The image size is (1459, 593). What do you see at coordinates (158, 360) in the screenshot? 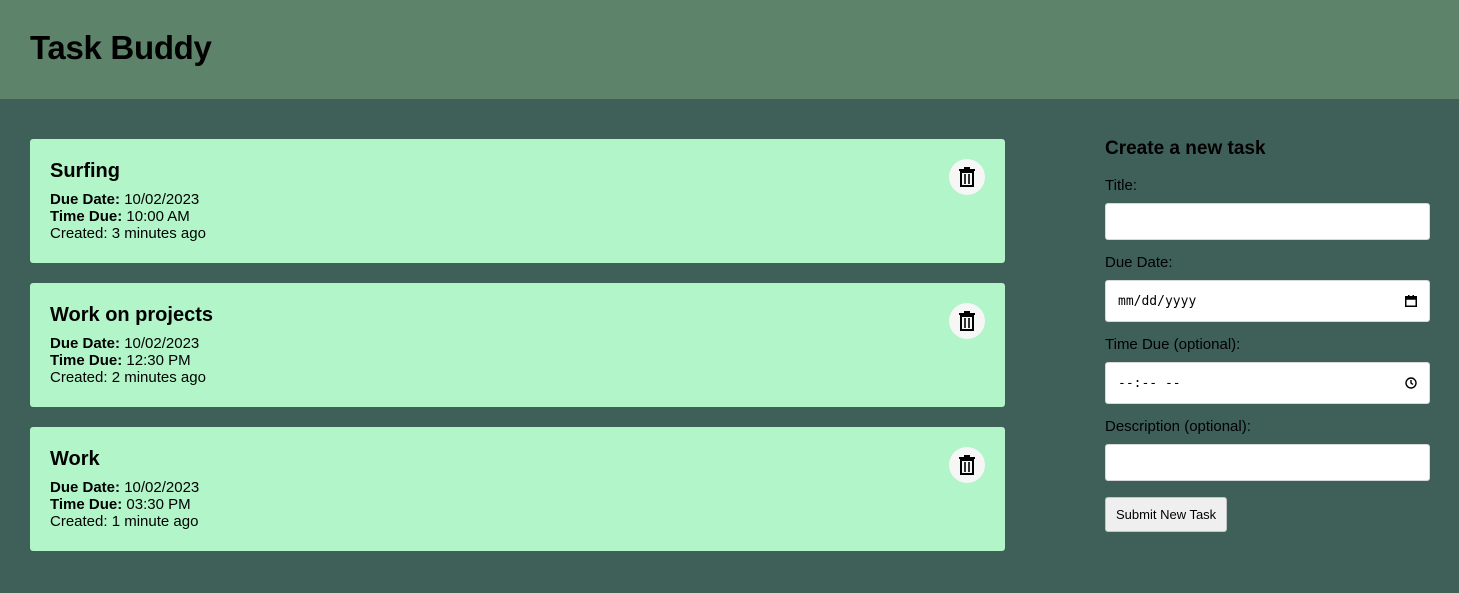
I see `time-due-value: 12:30 PM` at bounding box center [158, 360].